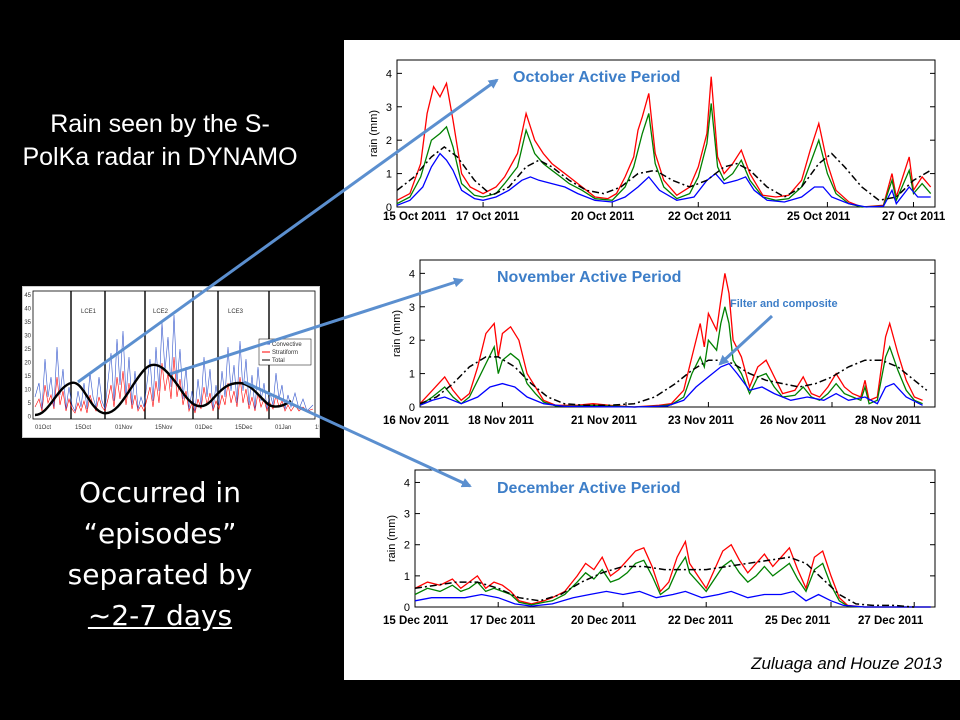 This screenshot has width=960, height=720. I want to click on x-tick-label: 22 Oct 2011, so click(700, 217).